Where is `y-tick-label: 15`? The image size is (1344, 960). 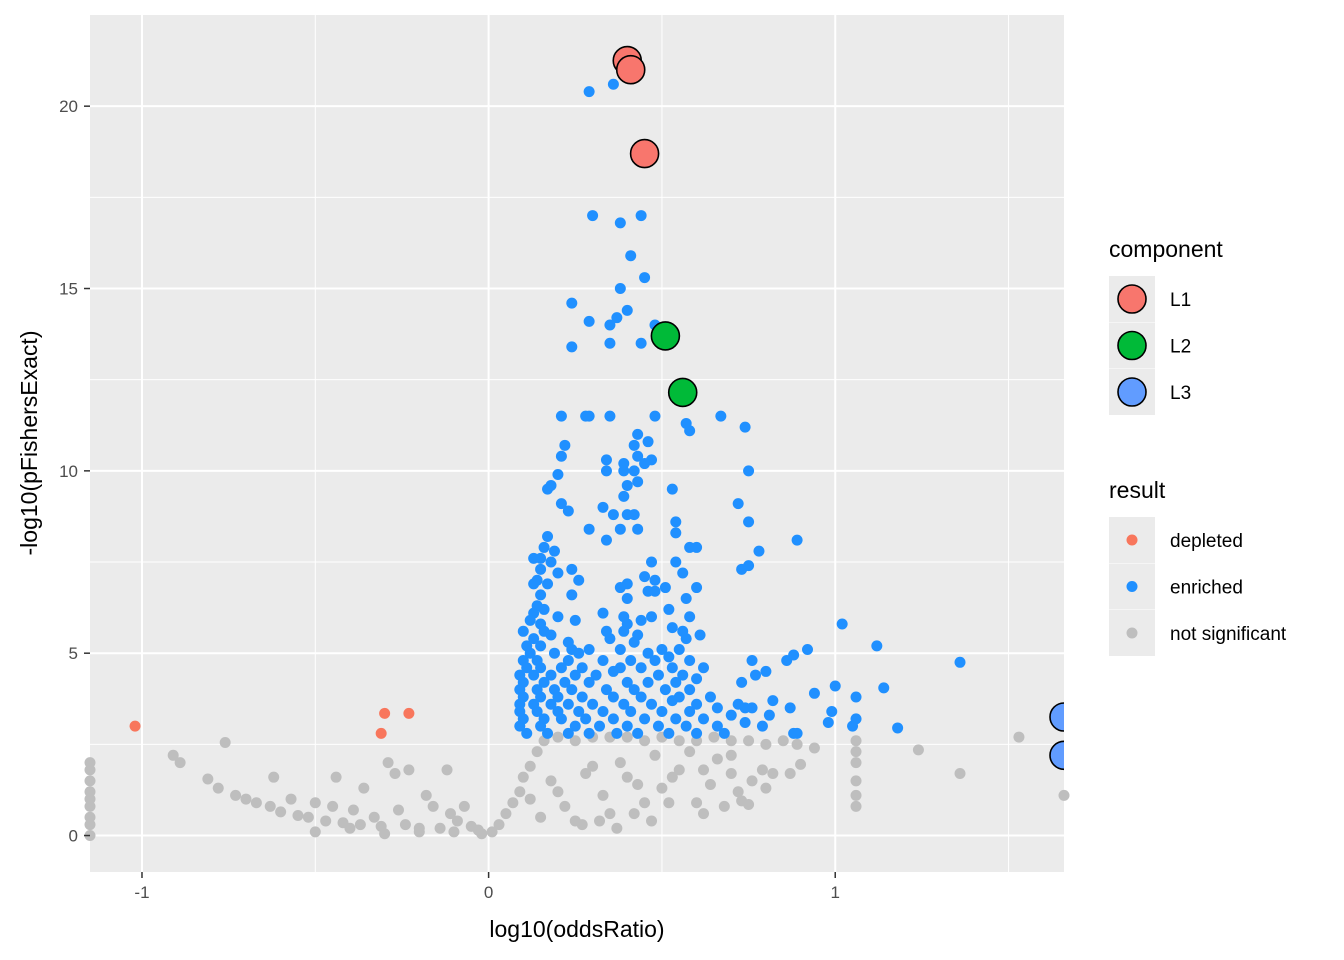 y-tick-label: 15 is located at coordinates (68, 289).